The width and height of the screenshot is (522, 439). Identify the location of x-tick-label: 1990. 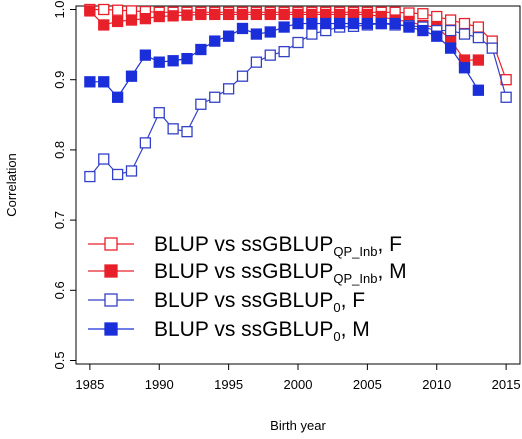
(159, 384).